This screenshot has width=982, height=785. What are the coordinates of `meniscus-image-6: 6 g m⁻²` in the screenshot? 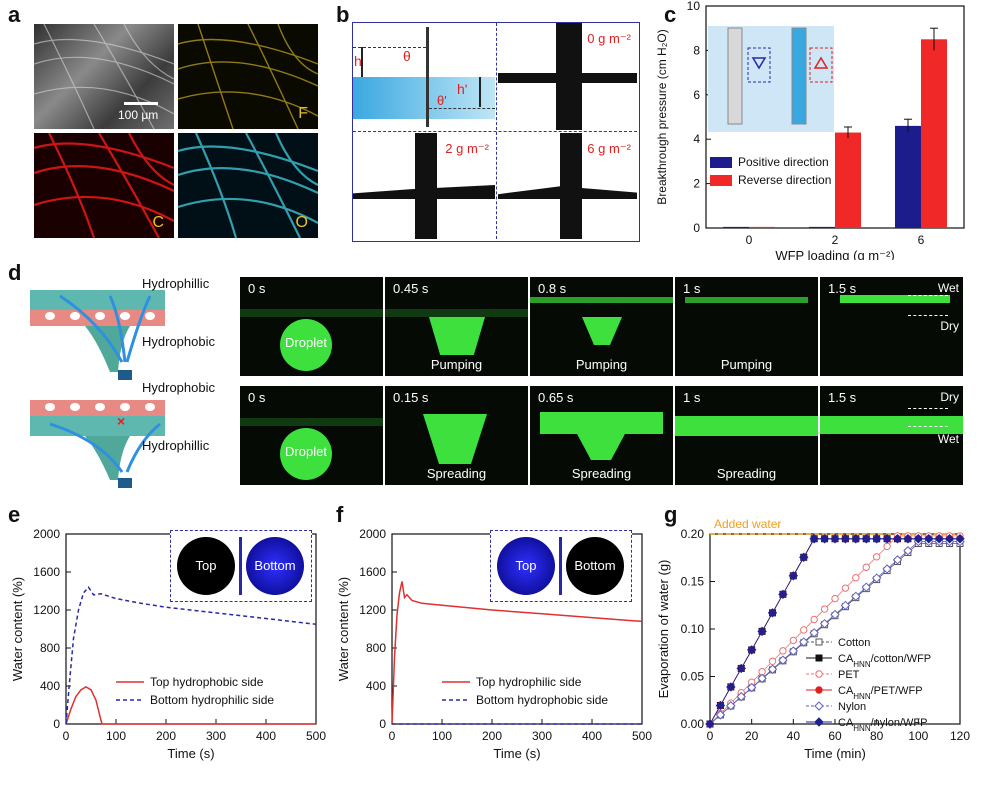 It's located at (567, 186).